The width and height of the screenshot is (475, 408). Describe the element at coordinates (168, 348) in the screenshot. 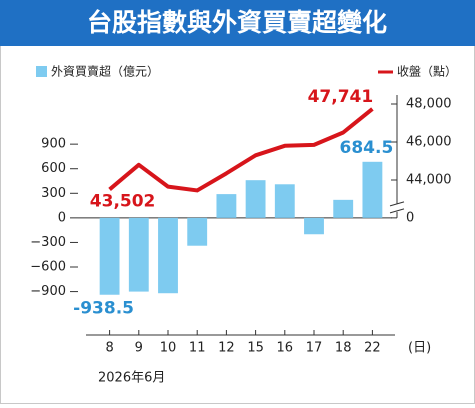

I see `x-tick-label: 10` at that location.